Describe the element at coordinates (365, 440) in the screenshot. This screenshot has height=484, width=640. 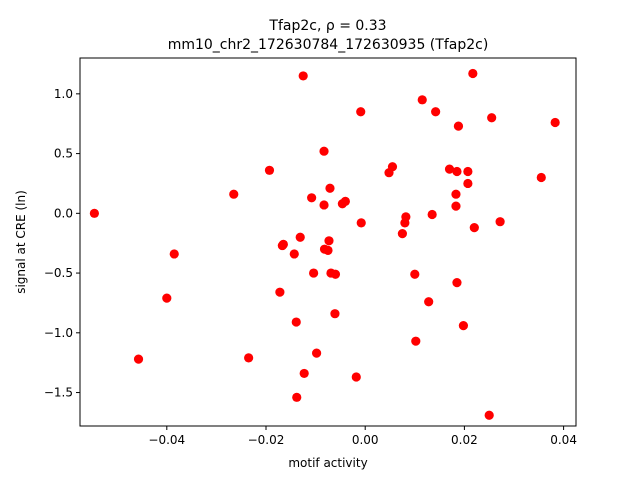
I see `x-tick-label: 0.00` at that location.